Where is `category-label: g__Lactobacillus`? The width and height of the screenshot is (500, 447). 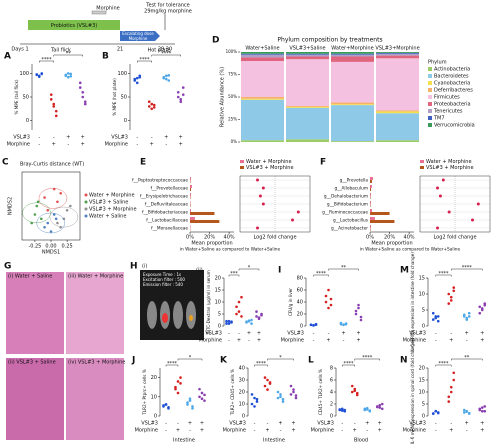 category-label: g__Lactobacillus is located at coordinates (351, 221).